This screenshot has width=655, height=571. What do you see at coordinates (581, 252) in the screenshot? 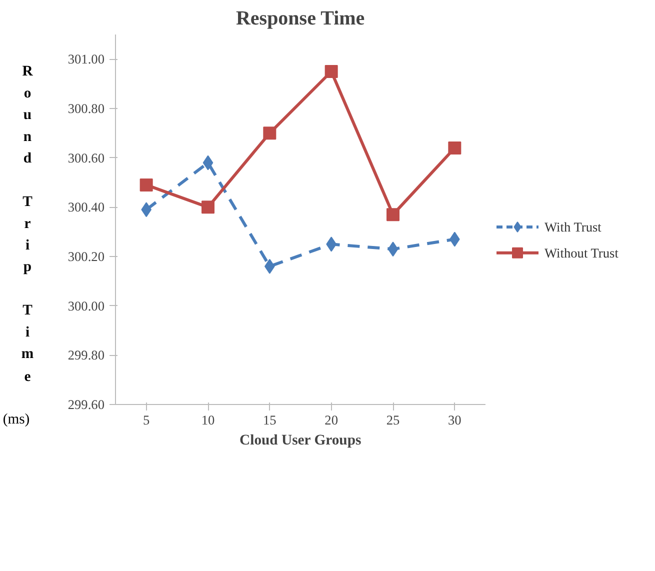
I see `legend-label: Without Trust` at bounding box center [581, 252].